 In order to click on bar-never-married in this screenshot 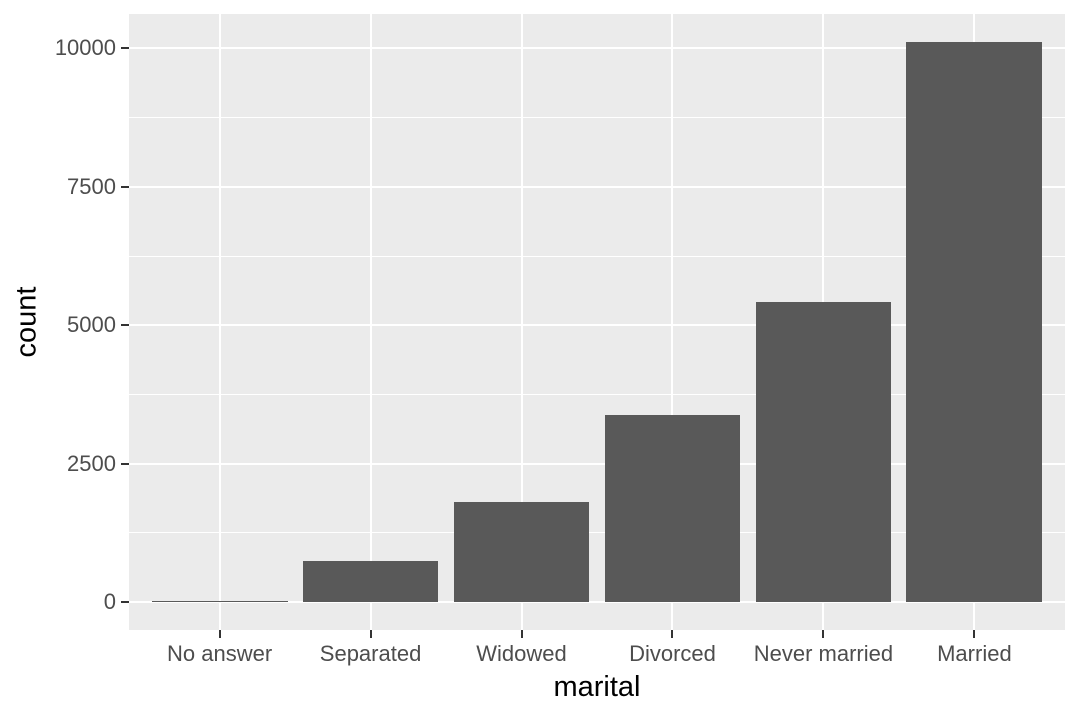, I will do `click(823, 452)`.